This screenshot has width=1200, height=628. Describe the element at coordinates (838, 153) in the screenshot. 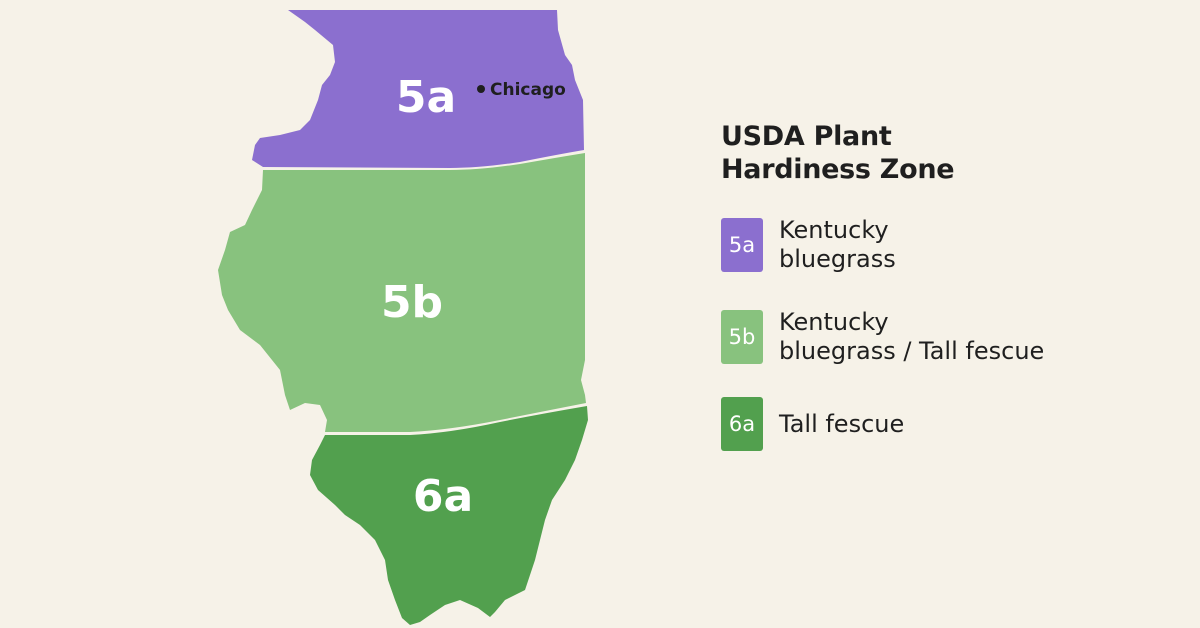

I see `legend-title: USDA Plant Hardiness Zone` at that location.